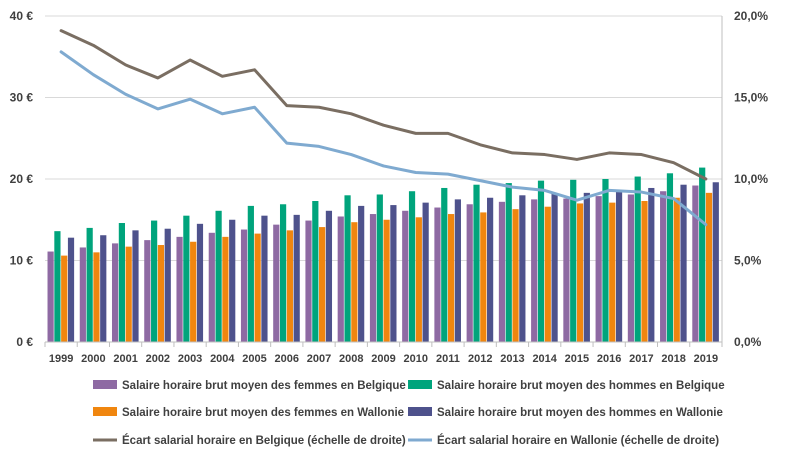 The width and height of the screenshot is (800, 462). I want to click on x-tick-label: 2007, so click(319, 359).